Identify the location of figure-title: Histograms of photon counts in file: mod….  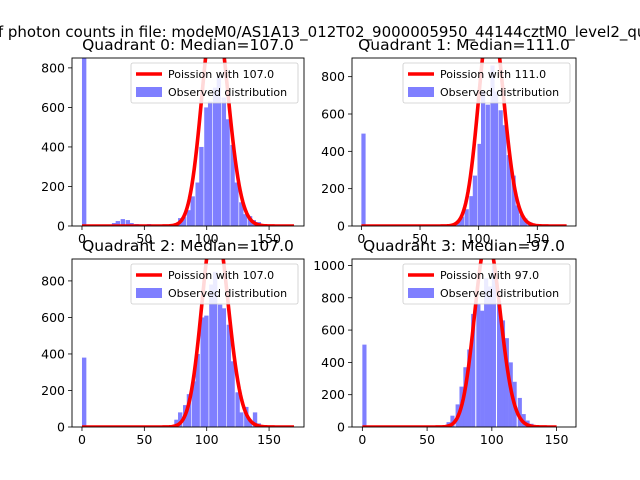
(320, 32).